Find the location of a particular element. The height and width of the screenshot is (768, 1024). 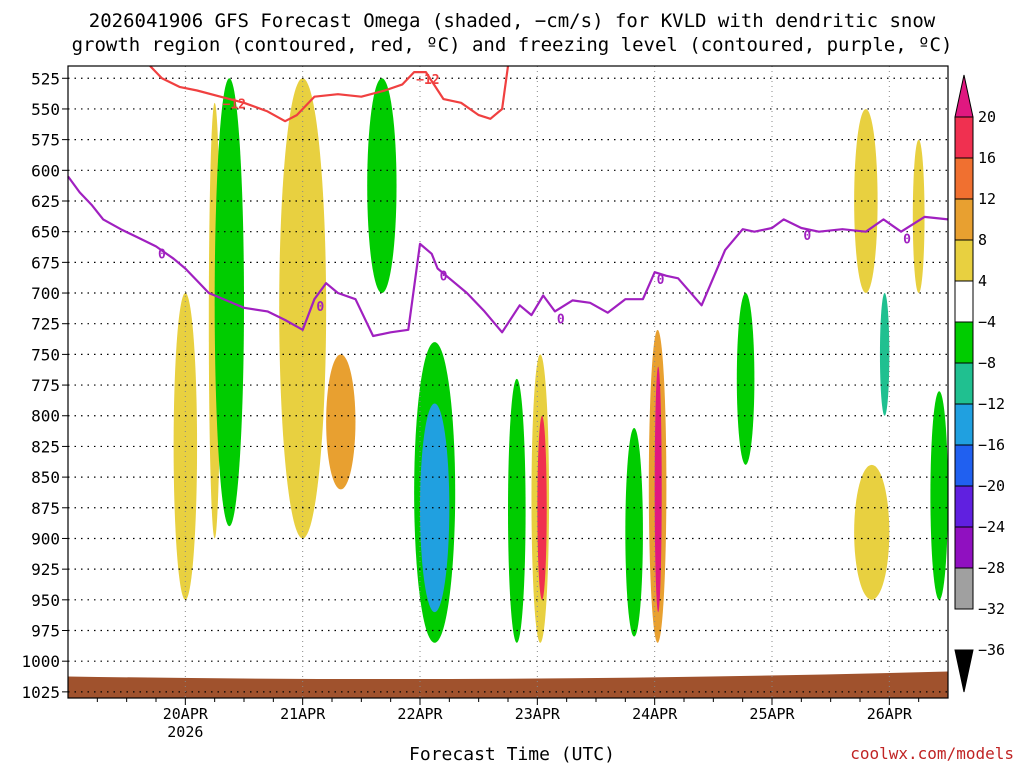

y-tick-label: 525 is located at coordinates (45, 78).